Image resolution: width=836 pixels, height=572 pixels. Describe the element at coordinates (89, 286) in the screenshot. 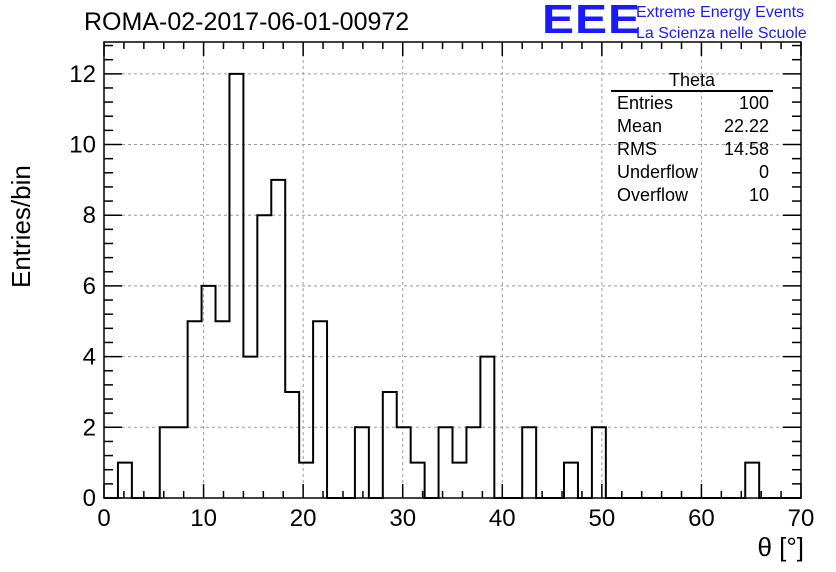

I see `y-tick-label: 6` at that location.